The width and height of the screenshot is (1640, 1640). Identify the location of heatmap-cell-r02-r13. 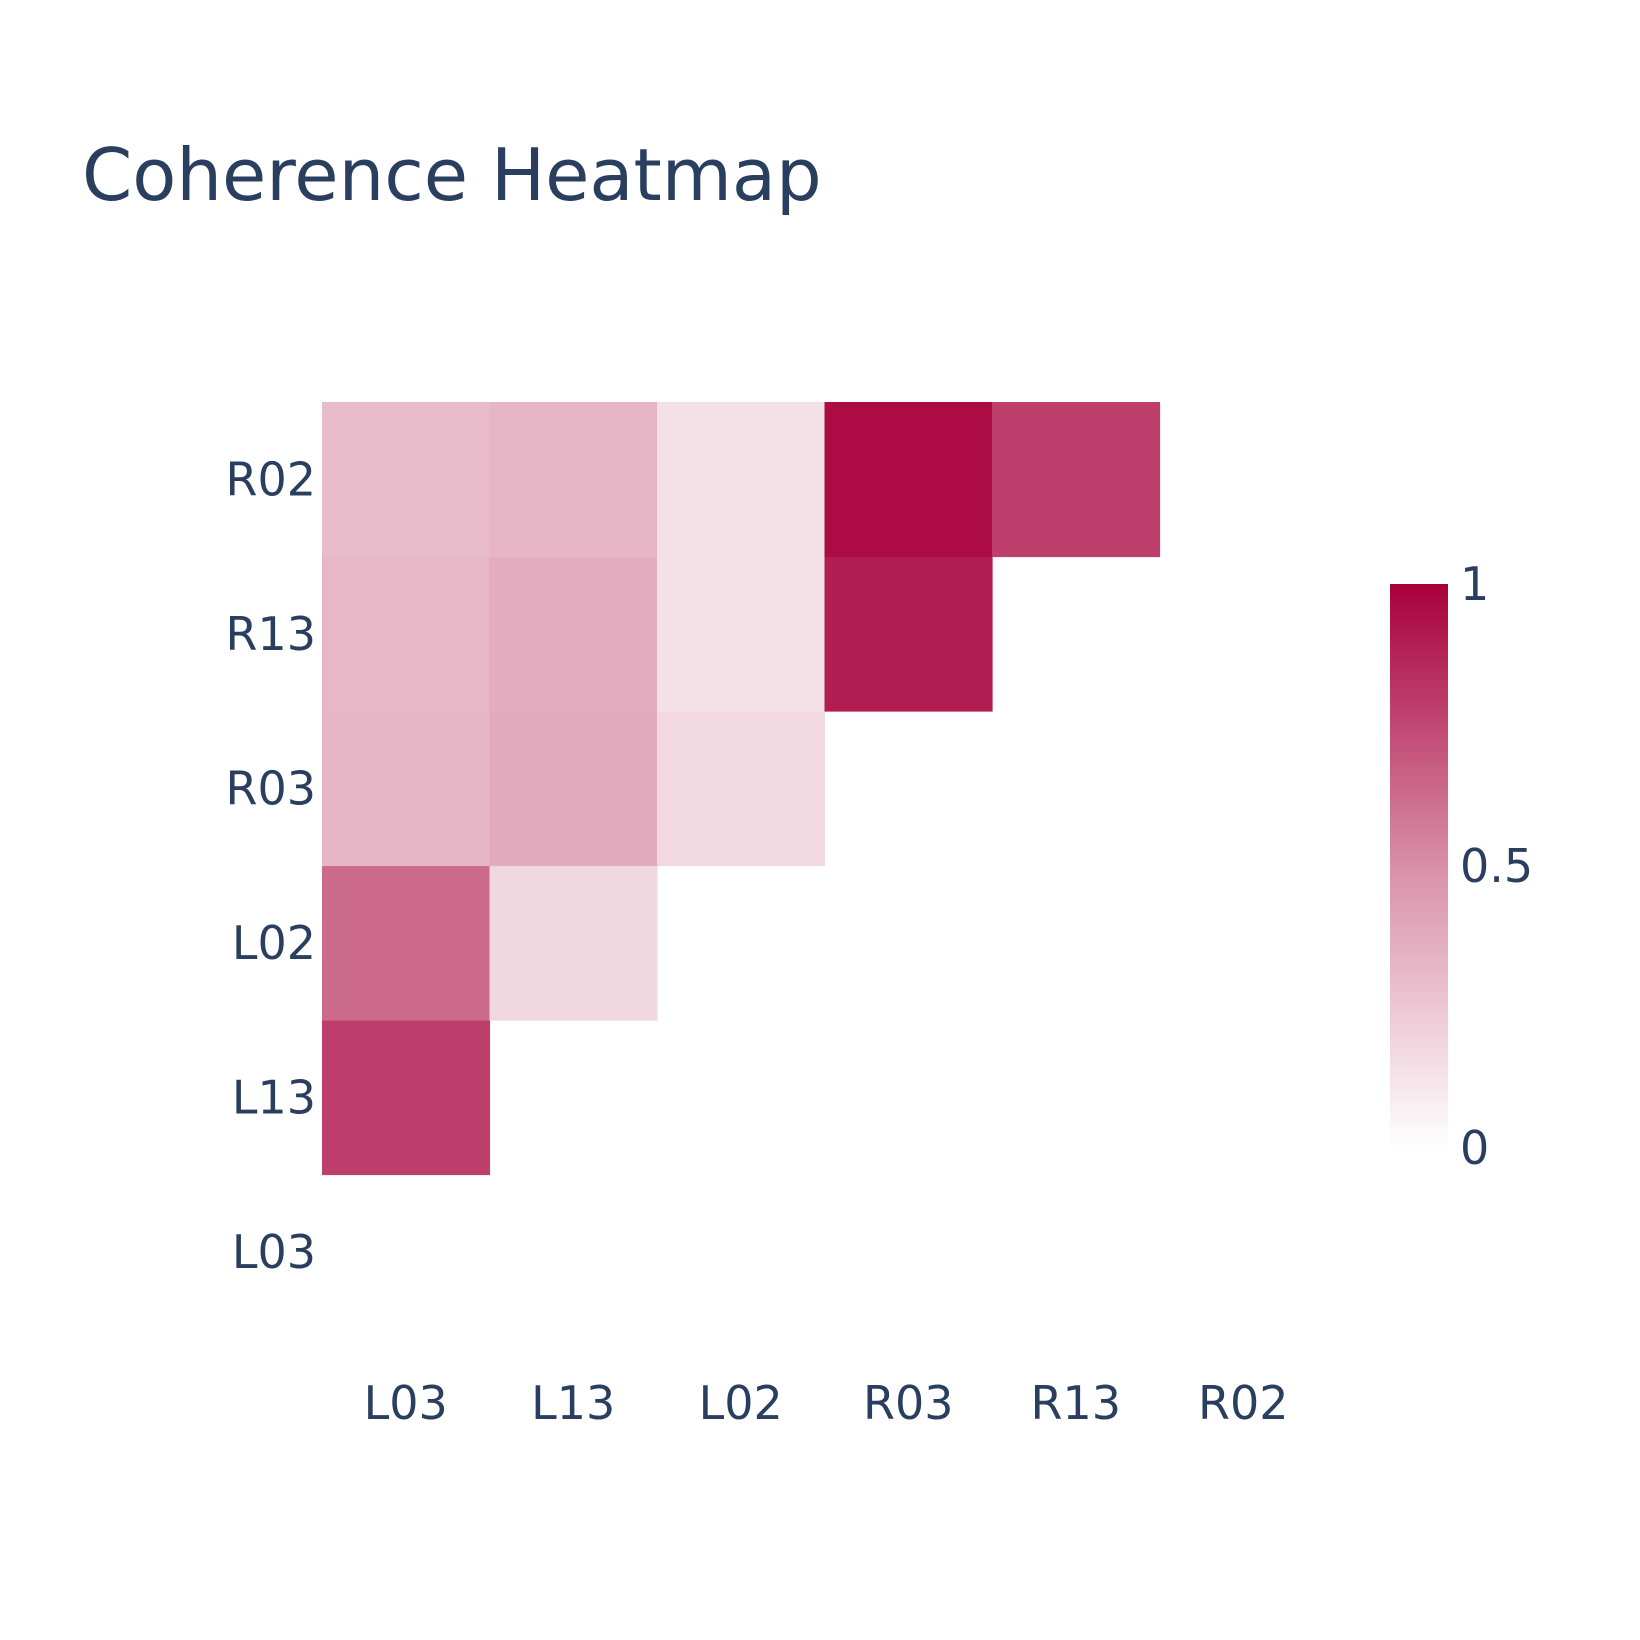
(1076, 480).